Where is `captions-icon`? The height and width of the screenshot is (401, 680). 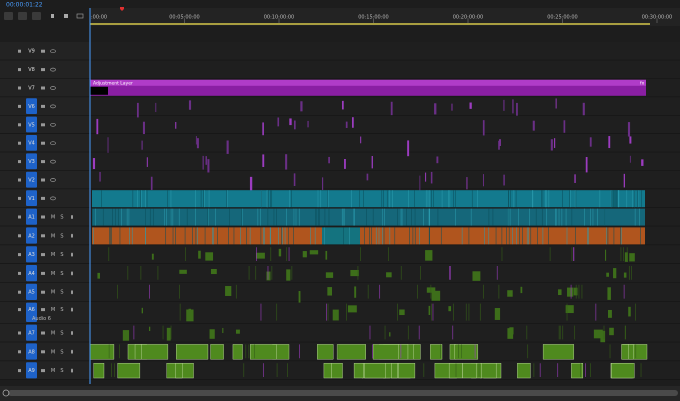 captions-icon is located at coordinates (80, 16).